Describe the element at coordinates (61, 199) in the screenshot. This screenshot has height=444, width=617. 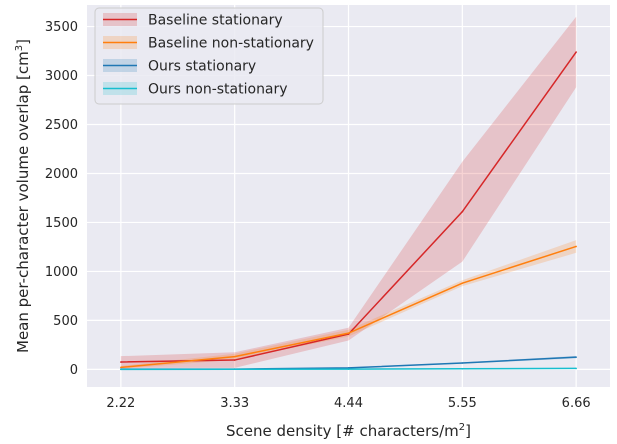
I see `y-tick-labels: 0 500 1000 1500 2000 2500 3000 3500` at that location.